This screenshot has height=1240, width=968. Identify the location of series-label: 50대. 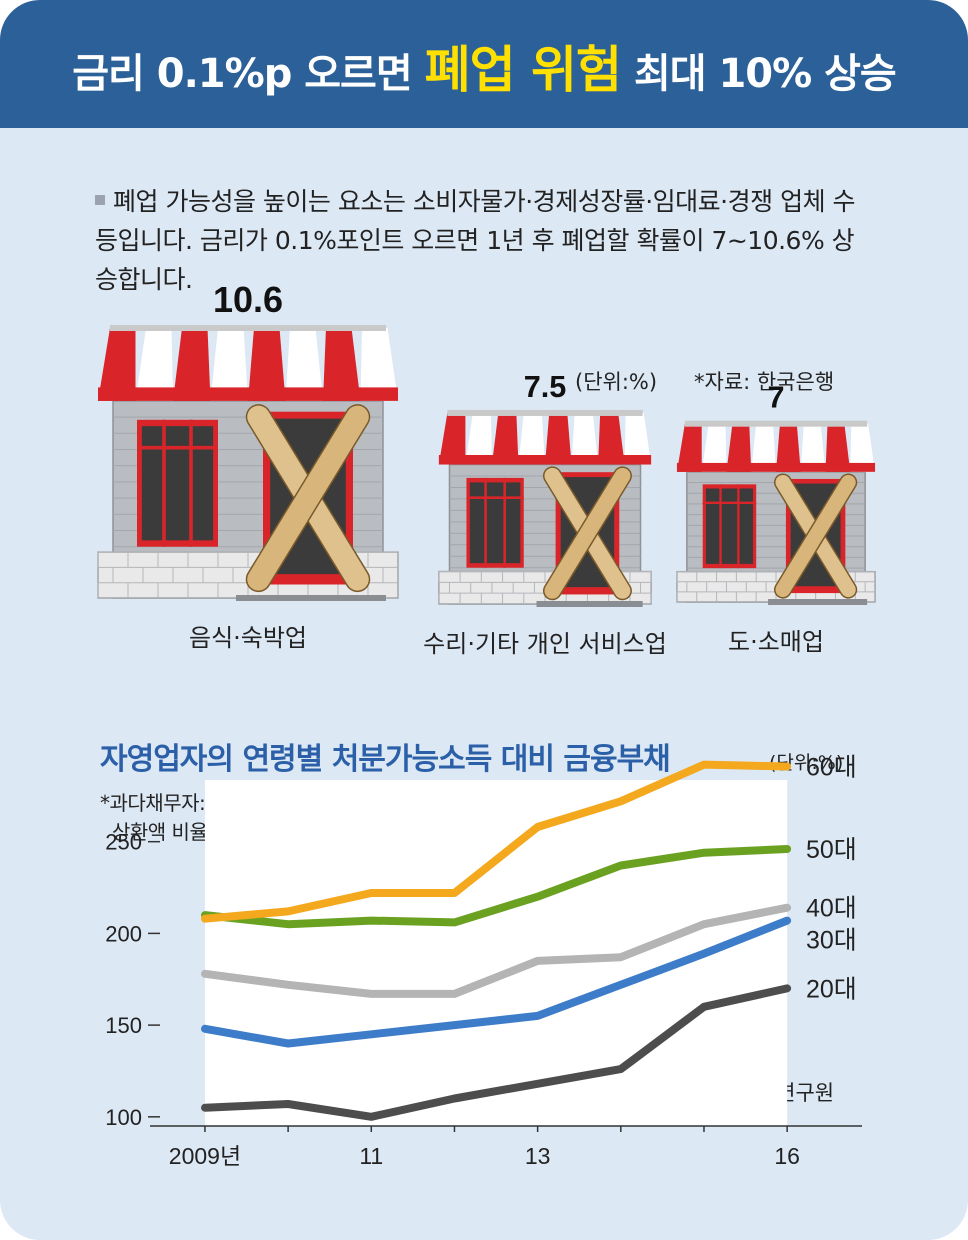
(831, 850).